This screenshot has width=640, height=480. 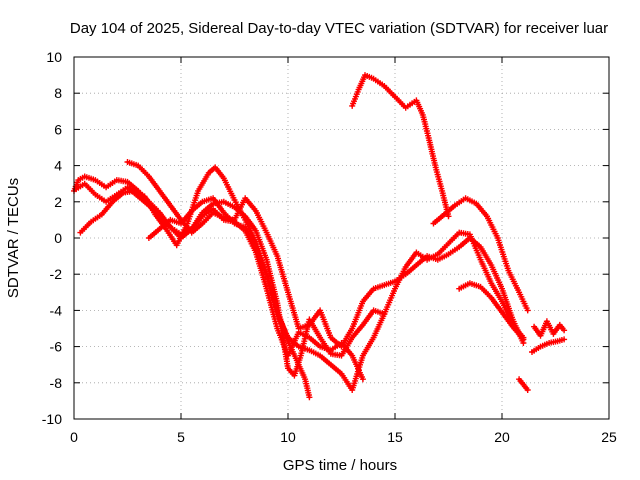 I want to click on series-line, so click(x=400, y=145).